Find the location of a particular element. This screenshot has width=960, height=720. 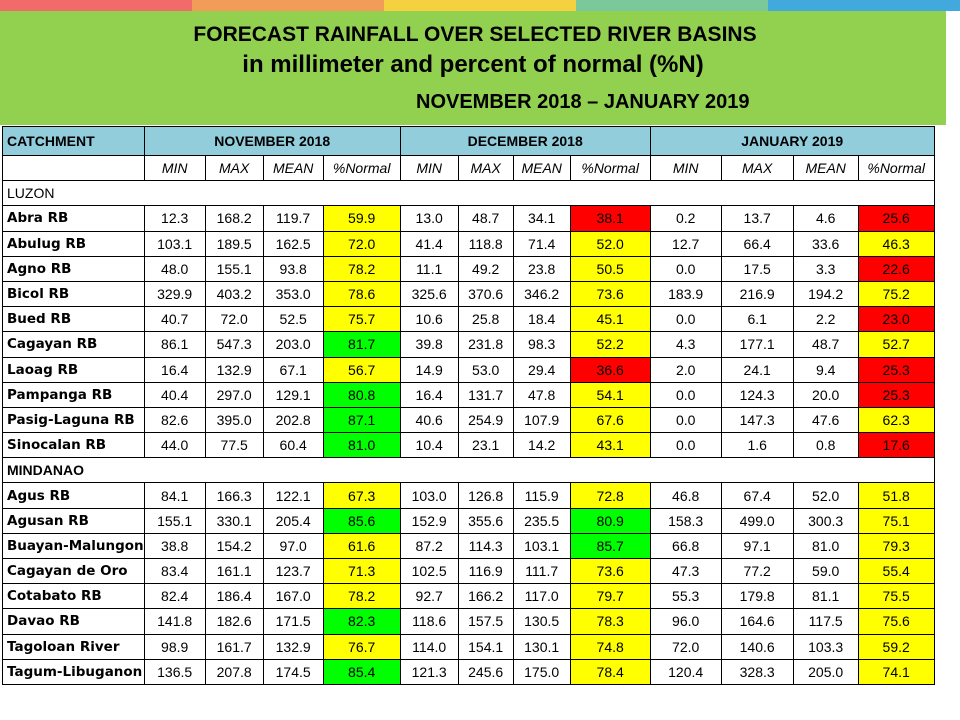

value-cell: 205.4 is located at coordinates (293, 520).